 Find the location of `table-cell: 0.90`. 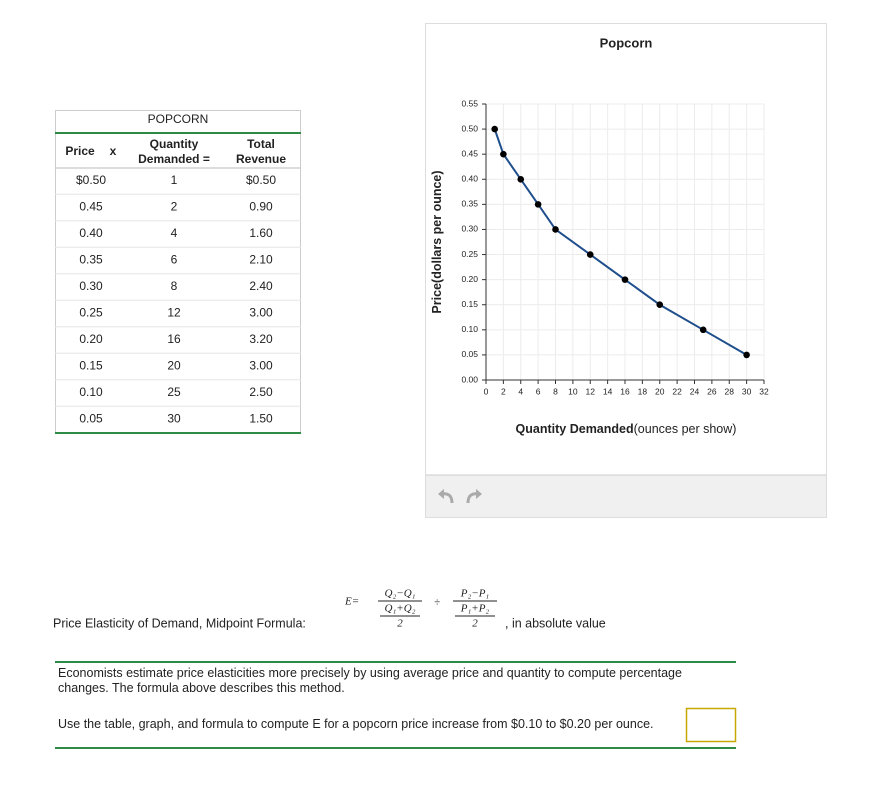

table-cell: 0.90 is located at coordinates (261, 207).